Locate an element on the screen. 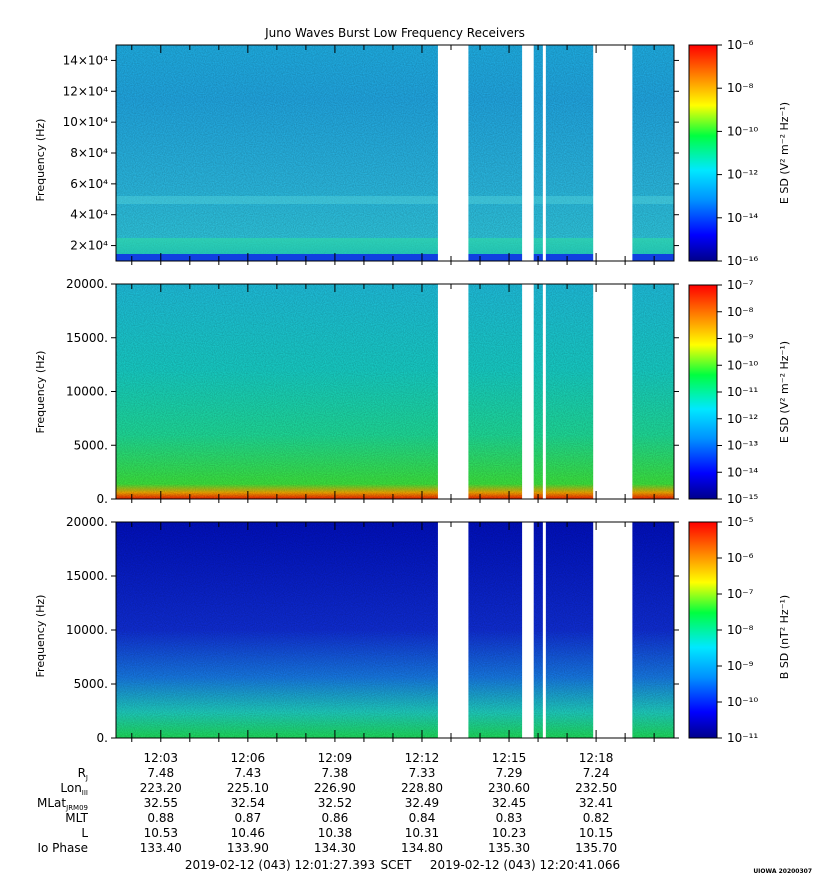 Image resolution: width=815 pixels, height=880 pixels. ephemeris-value: 0.83 is located at coordinates (509, 818).